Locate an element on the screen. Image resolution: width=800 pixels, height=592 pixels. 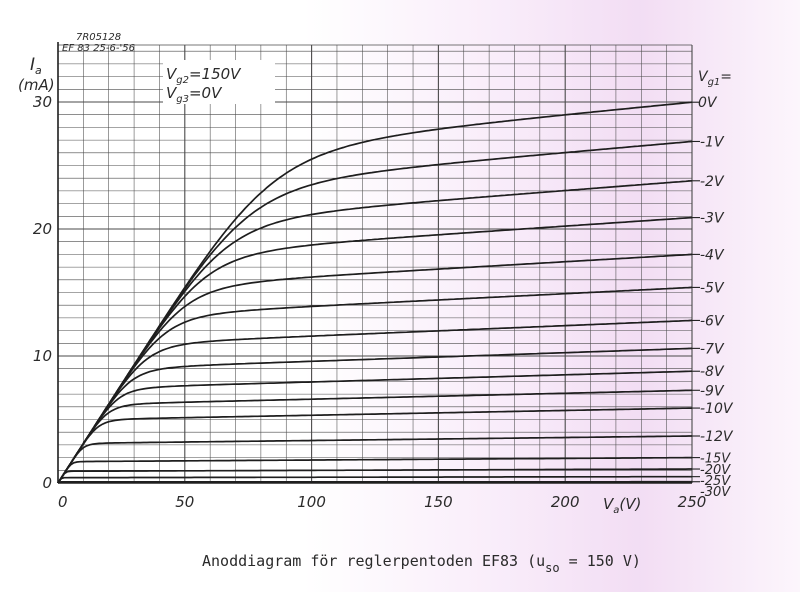
series-label: -3V is located at coordinates (712, 219).